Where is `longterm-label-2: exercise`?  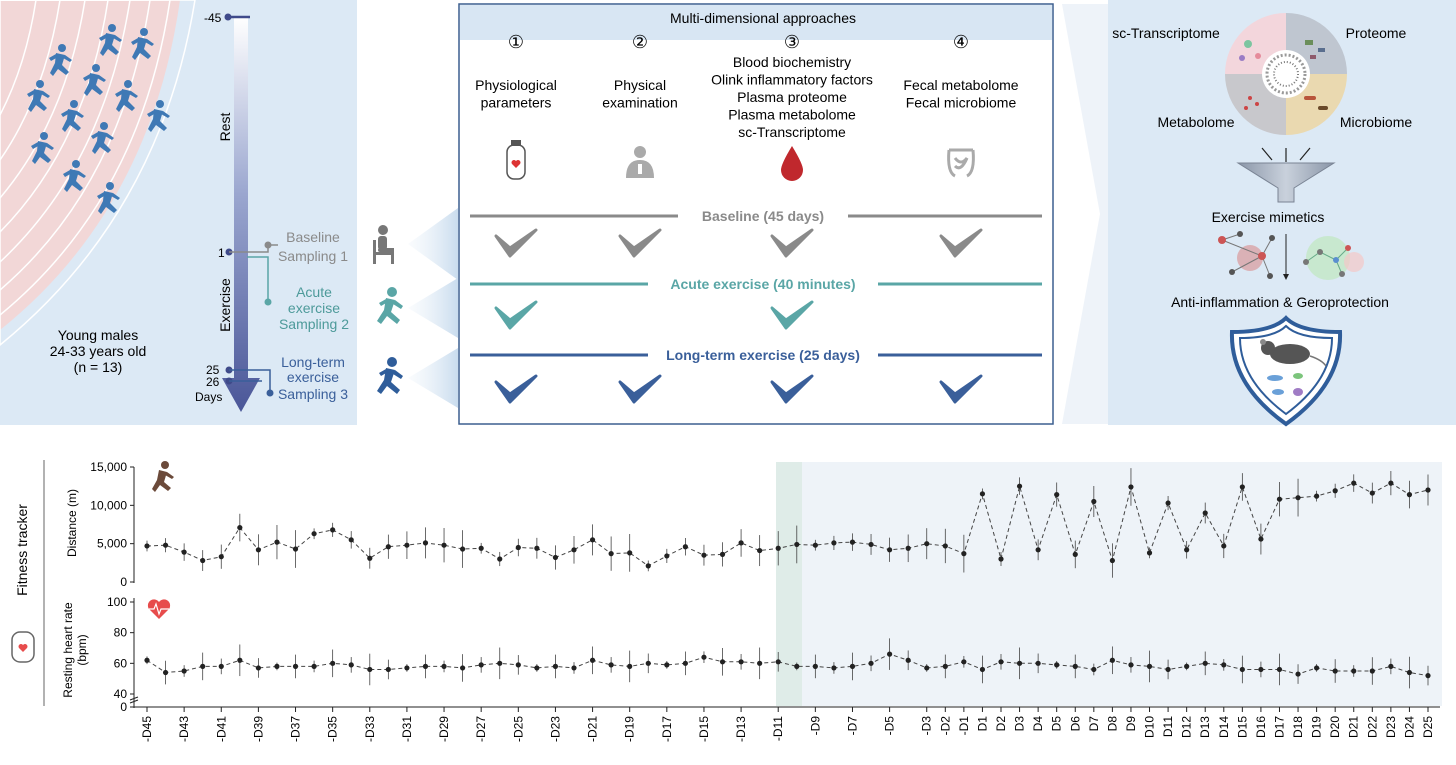 longterm-label-2: exercise is located at coordinates (313, 377).